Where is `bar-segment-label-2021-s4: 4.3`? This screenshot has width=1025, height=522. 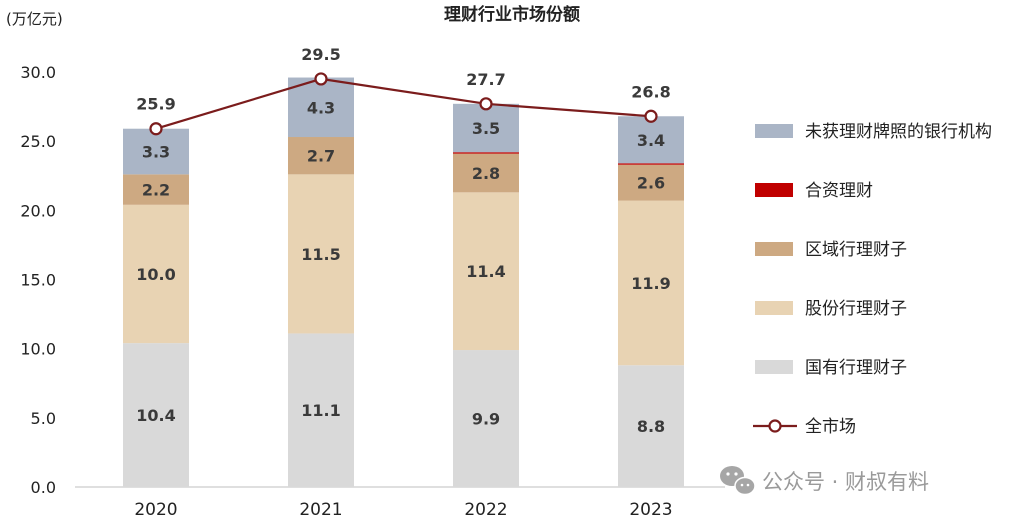
bar-segment-label-2021-s4: 4.3 is located at coordinates (321, 107).